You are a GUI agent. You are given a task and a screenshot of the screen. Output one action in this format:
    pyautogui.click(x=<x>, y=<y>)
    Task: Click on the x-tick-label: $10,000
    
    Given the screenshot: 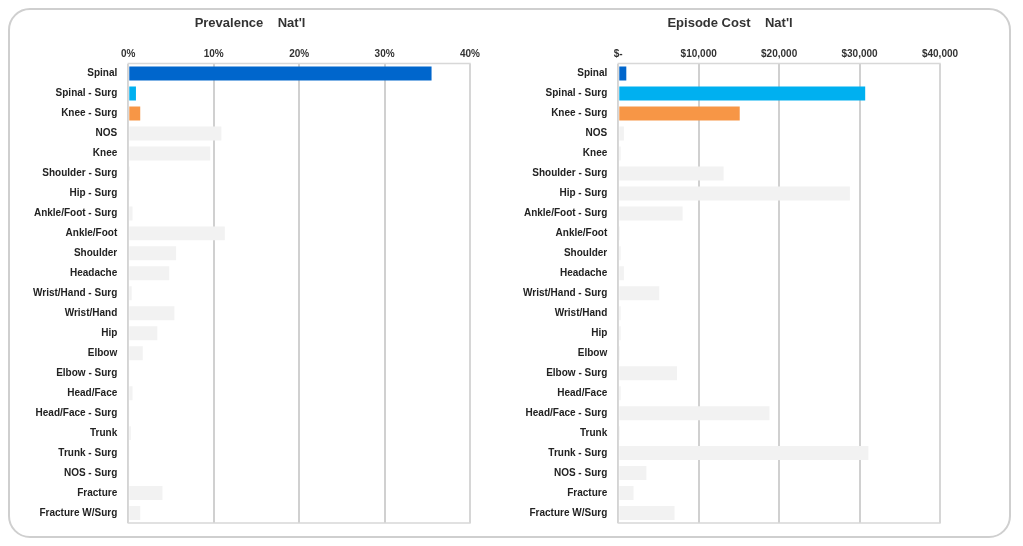 What is the action you would take?
    pyautogui.click(x=699, y=54)
    